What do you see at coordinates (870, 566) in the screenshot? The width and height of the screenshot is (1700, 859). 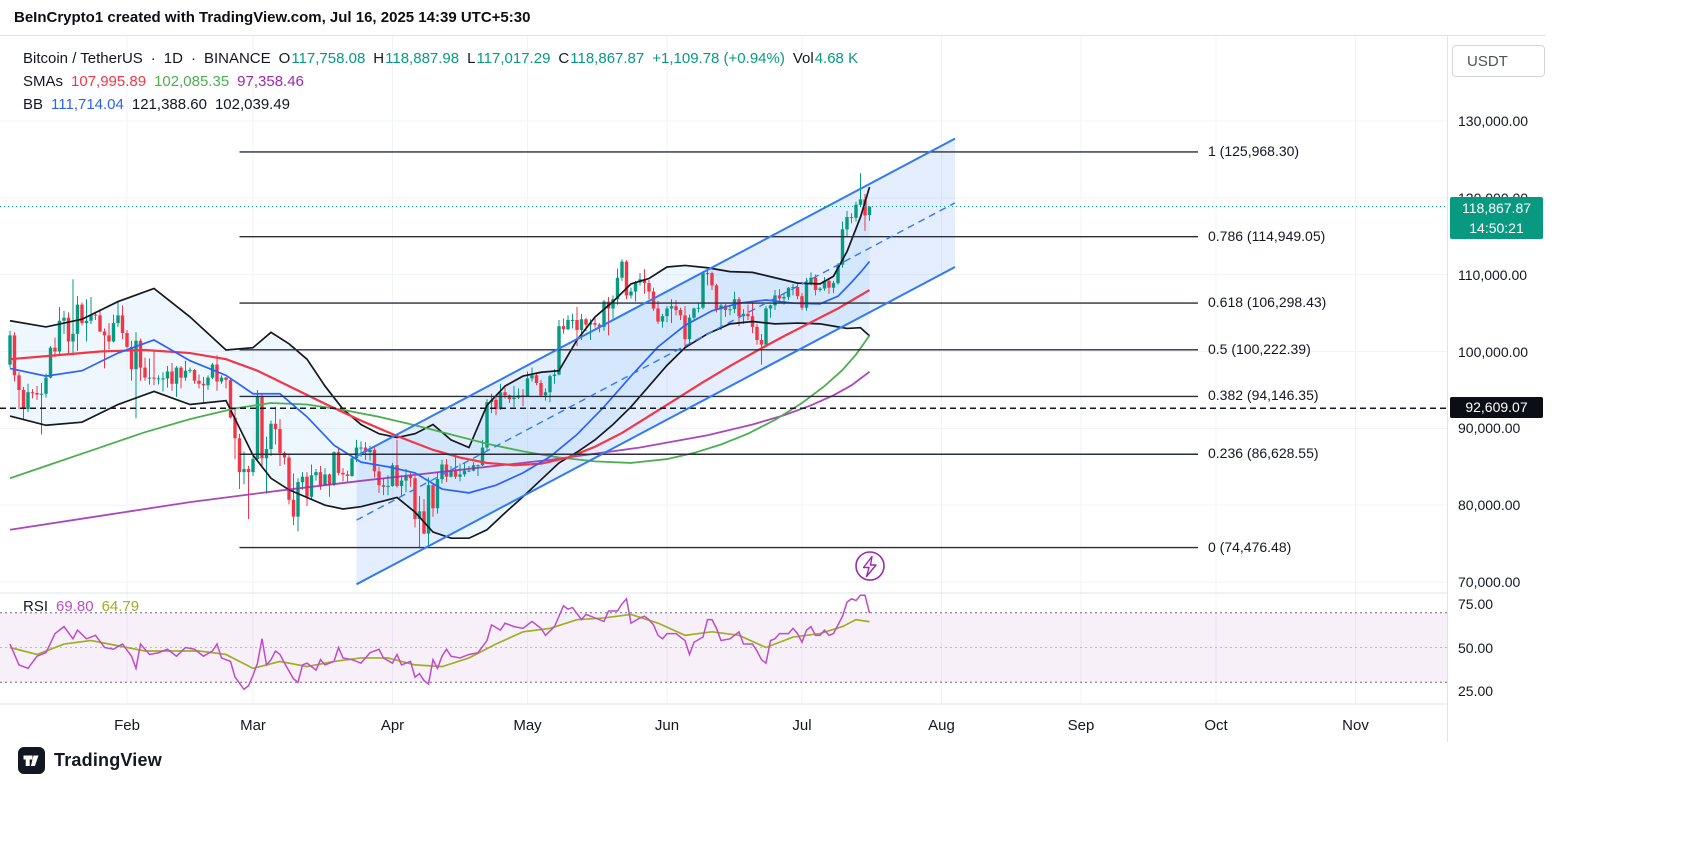 I see `lightning-bolt-icon` at bounding box center [870, 566].